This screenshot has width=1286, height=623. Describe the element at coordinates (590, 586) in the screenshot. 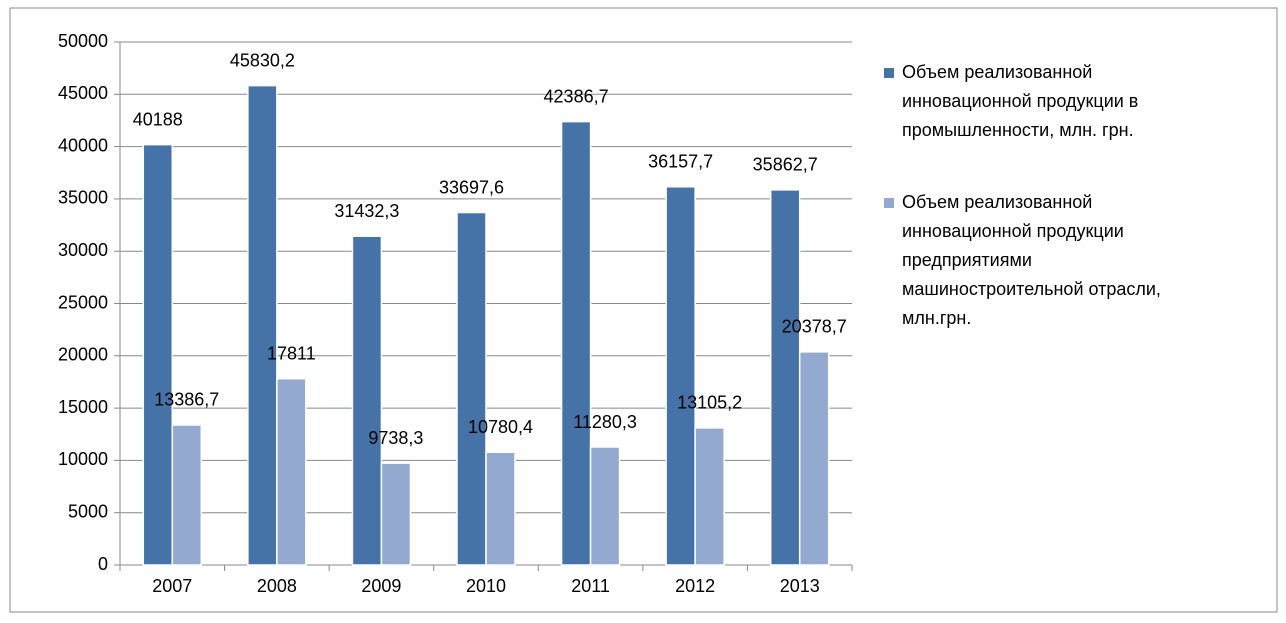

I see `x-tick-label: 2011` at that location.